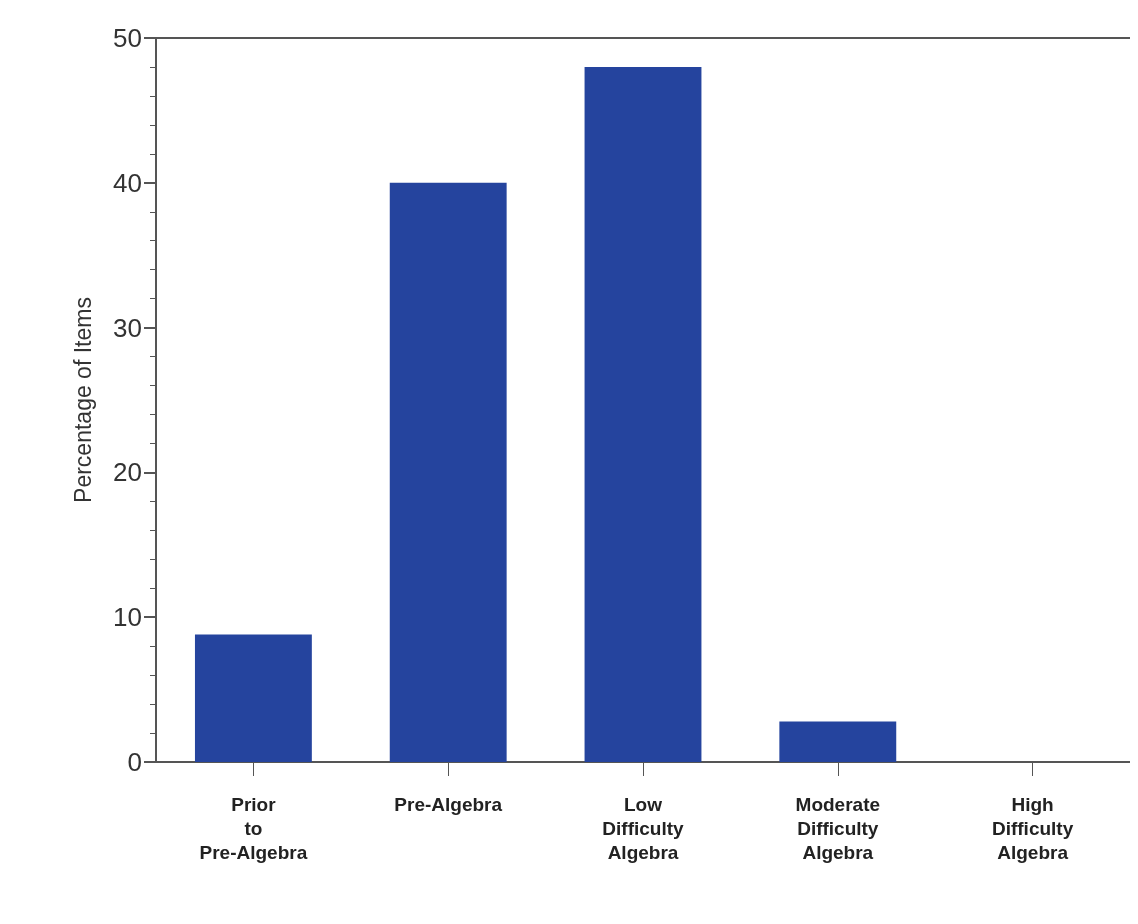 This screenshot has height=924, width=1138. Describe the element at coordinates (643, 828) in the screenshot. I see `x-tick-label: Low Difficulty Algebra` at that location.